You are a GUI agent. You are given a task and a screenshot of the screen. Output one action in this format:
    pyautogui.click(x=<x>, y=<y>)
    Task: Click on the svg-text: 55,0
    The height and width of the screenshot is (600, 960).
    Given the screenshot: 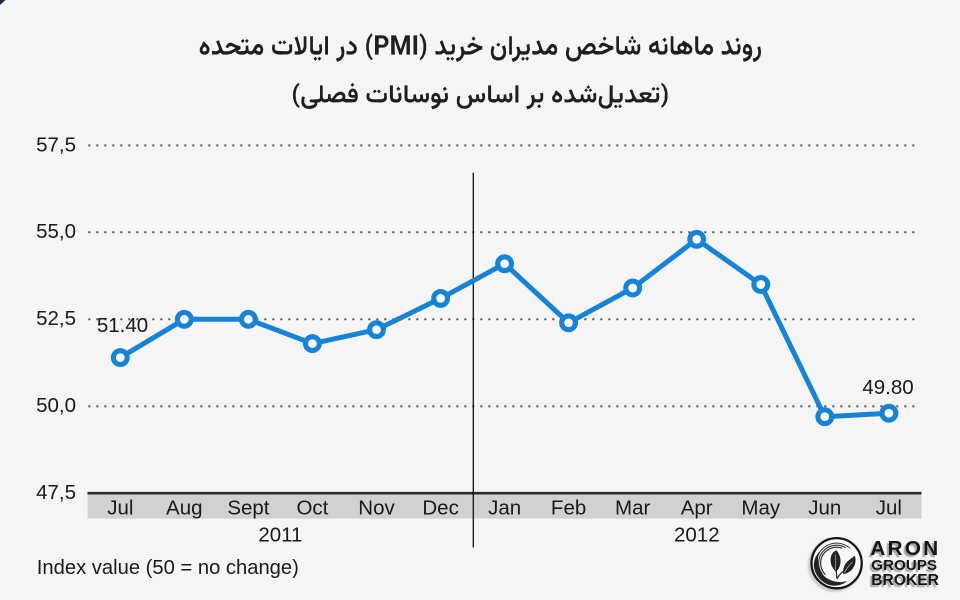 What is the action you would take?
    pyautogui.click(x=56, y=231)
    